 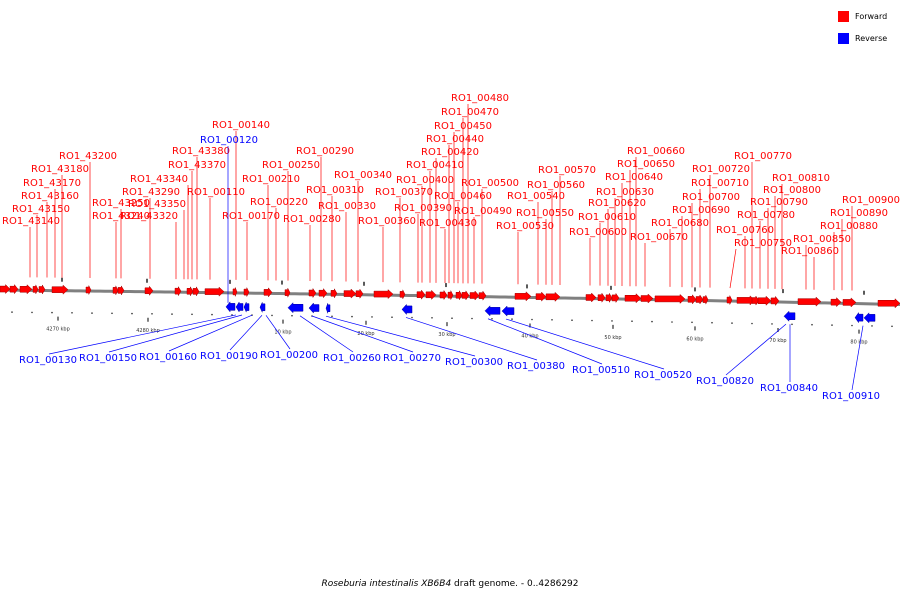 I want to click on axis-tick-label: 50 kbp, so click(x=612, y=338).